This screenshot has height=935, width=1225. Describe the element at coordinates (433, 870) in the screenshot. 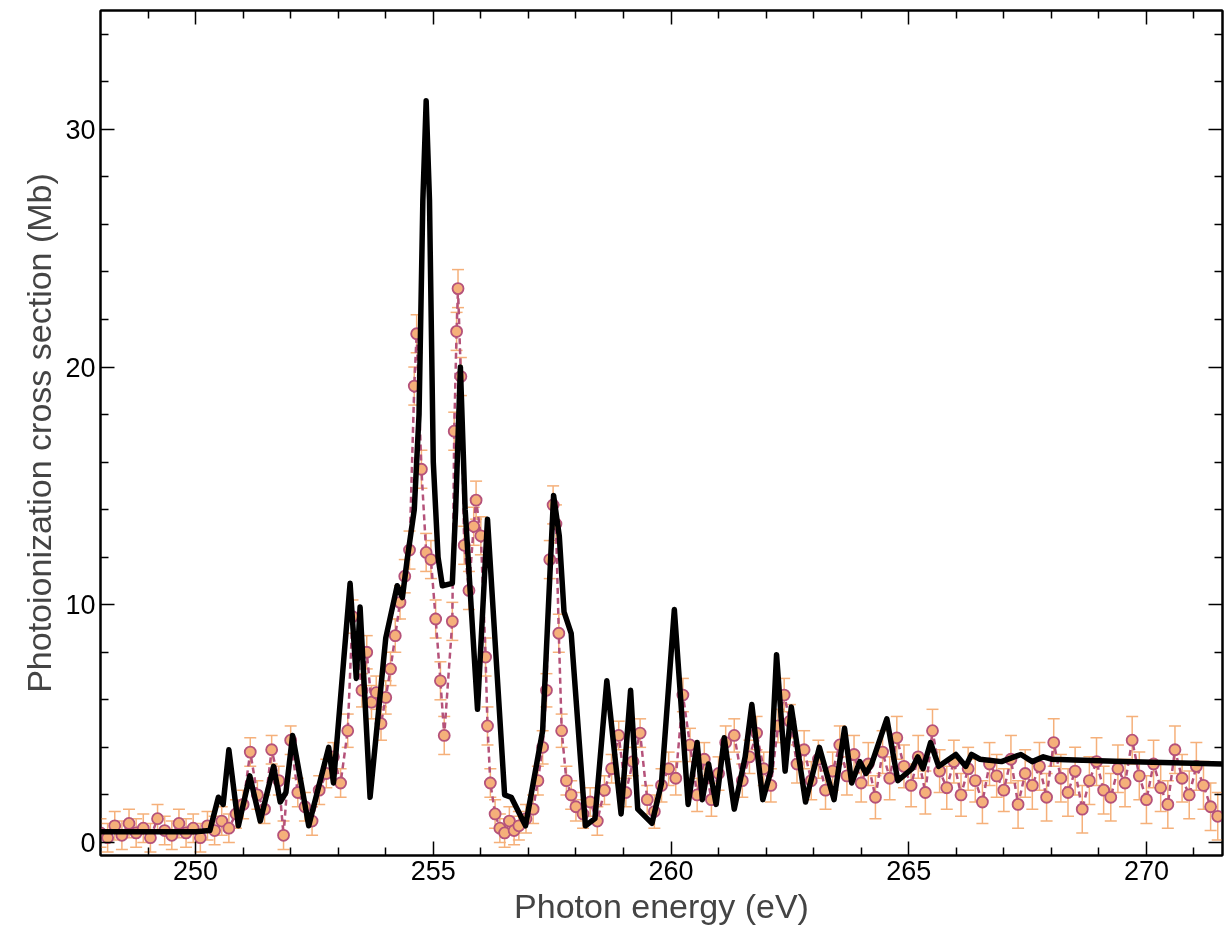

I see `x-tick-label: 255` at that location.